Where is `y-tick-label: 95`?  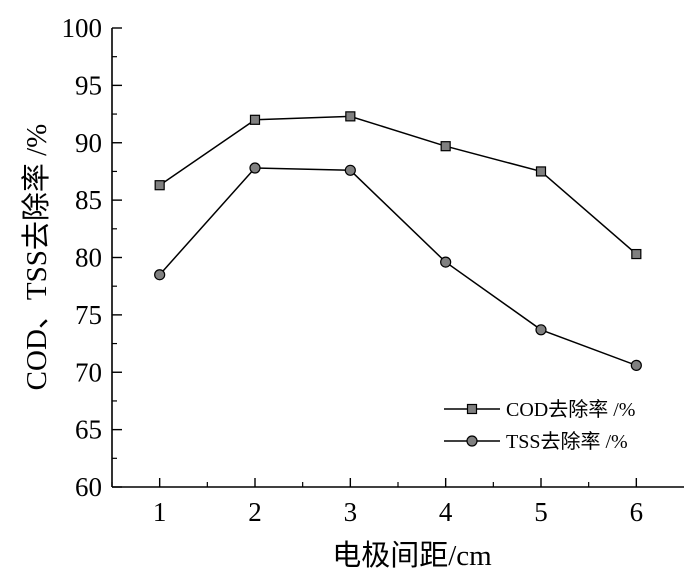 y-tick-label: 95 is located at coordinates (88, 85).